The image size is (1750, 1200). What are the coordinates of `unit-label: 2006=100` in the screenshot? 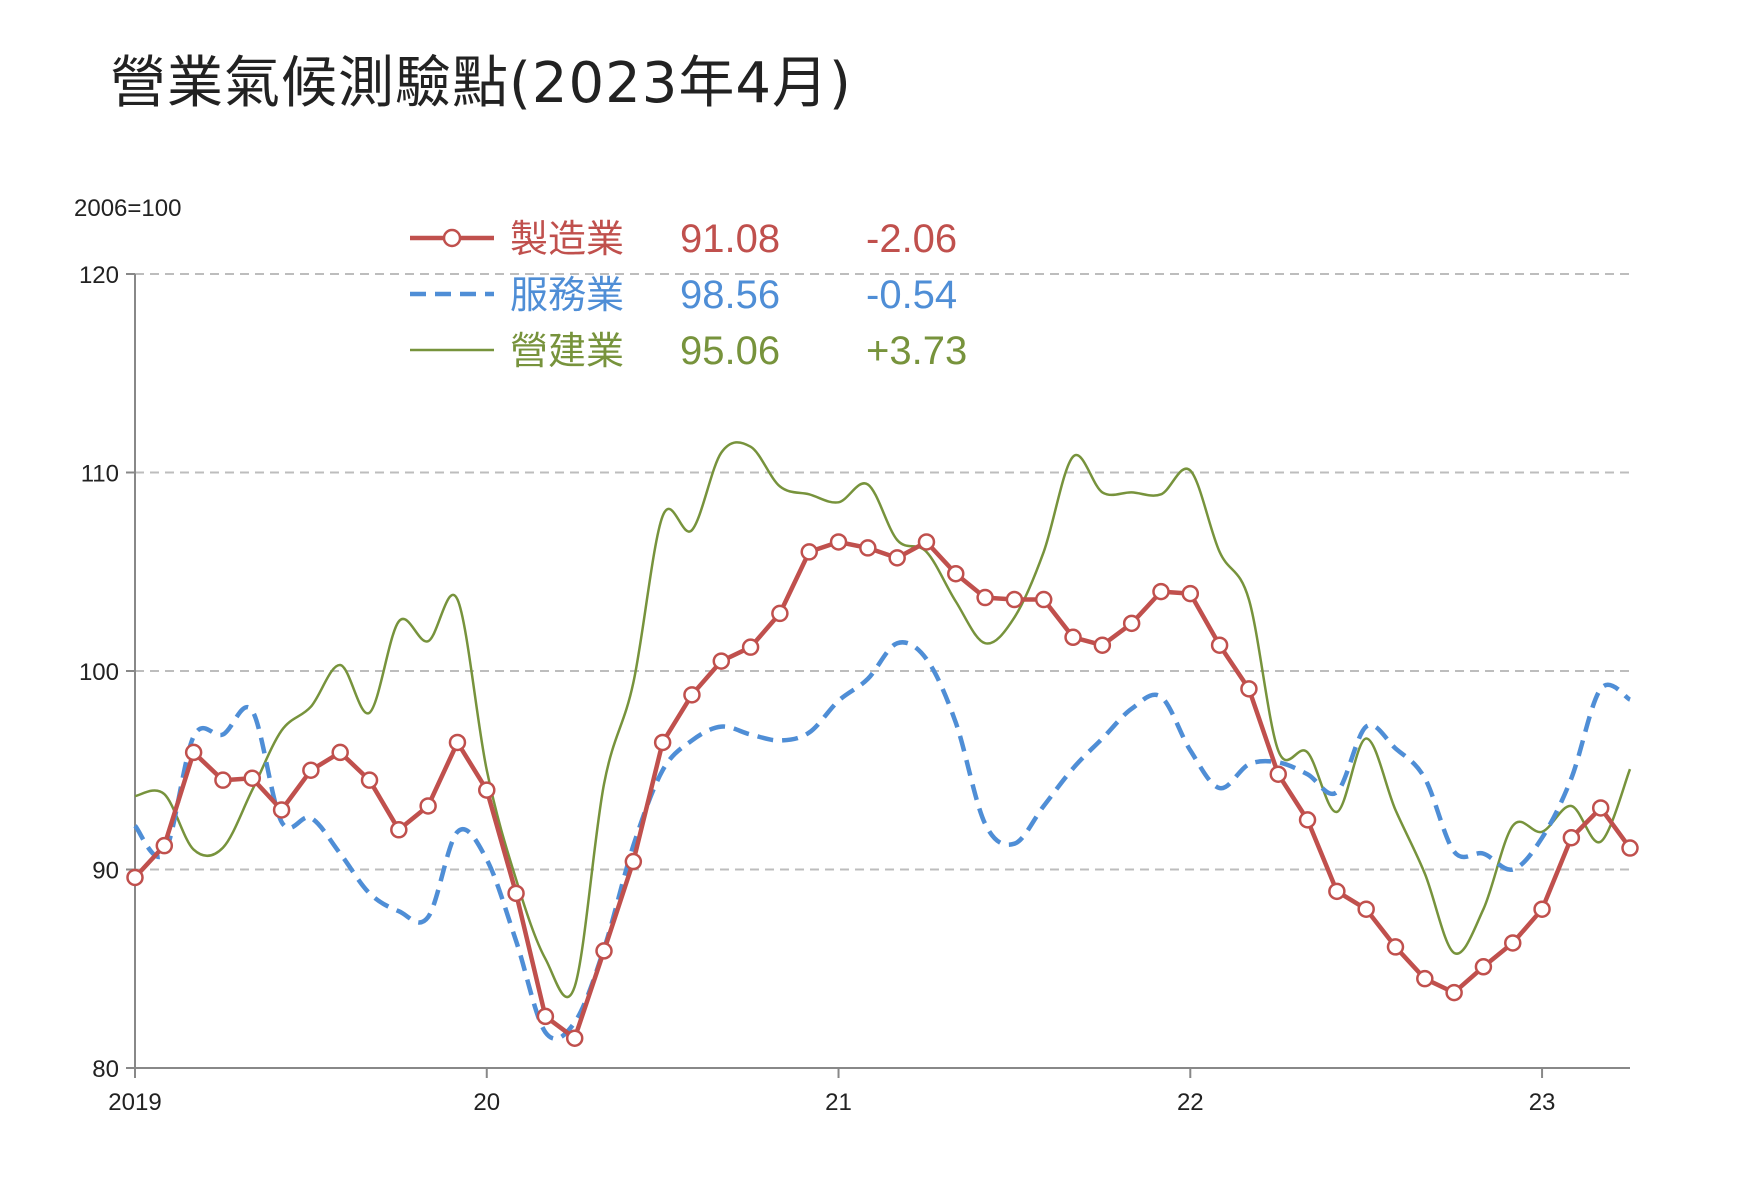 It's located at (127, 208).